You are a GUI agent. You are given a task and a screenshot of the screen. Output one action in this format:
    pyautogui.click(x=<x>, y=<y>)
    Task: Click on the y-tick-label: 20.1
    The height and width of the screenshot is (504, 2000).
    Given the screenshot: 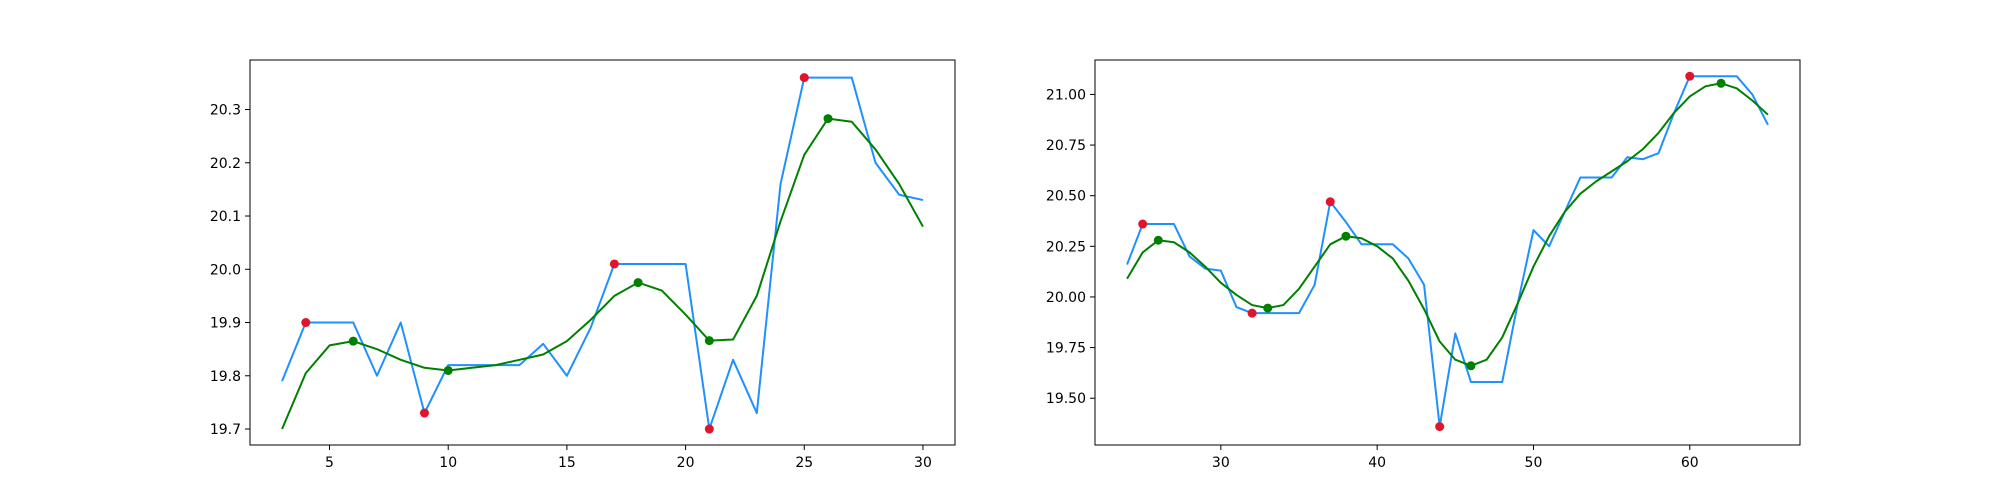 What is the action you would take?
    pyautogui.click(x=225, y=217)
    